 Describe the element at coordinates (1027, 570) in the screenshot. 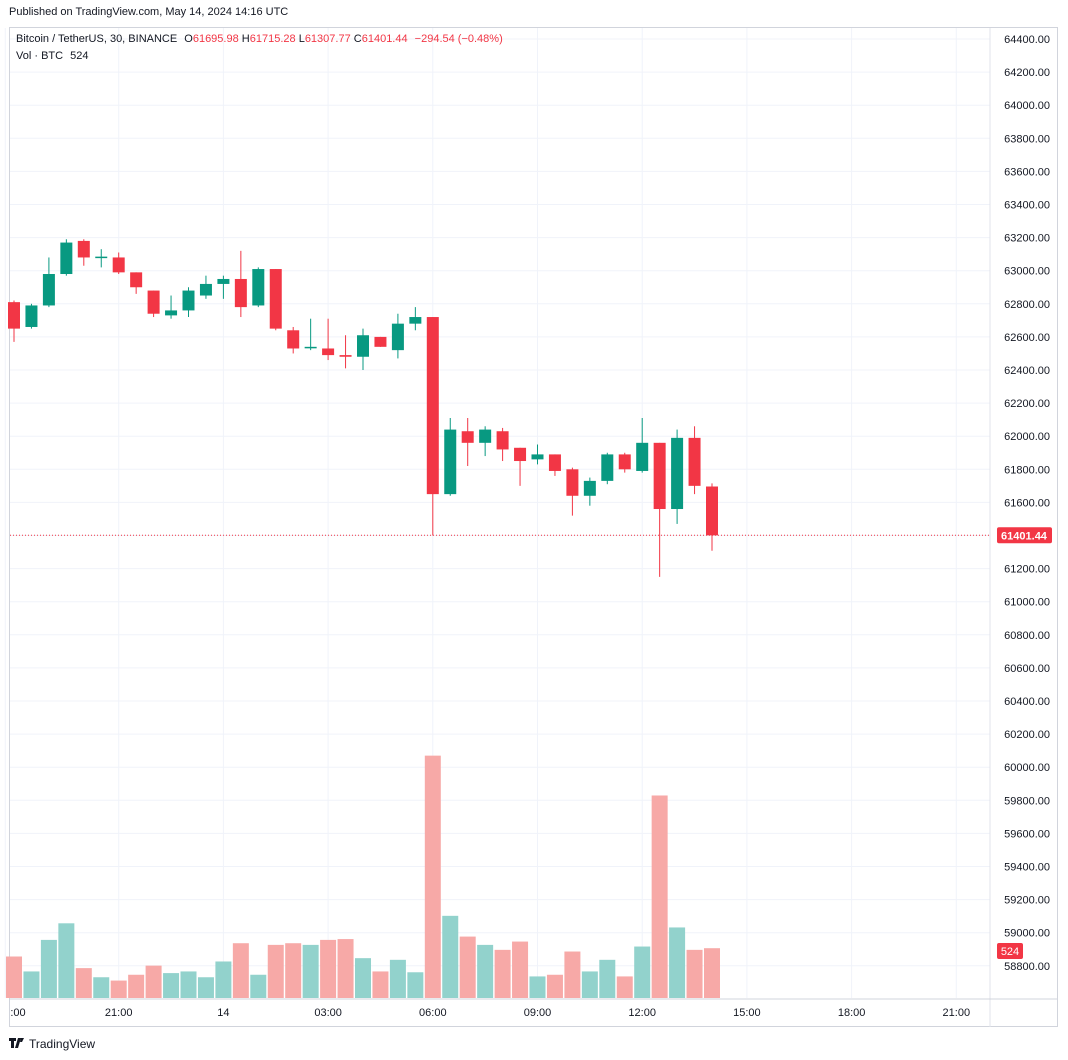

I see `price-tick-label: 61200.00` at that location.